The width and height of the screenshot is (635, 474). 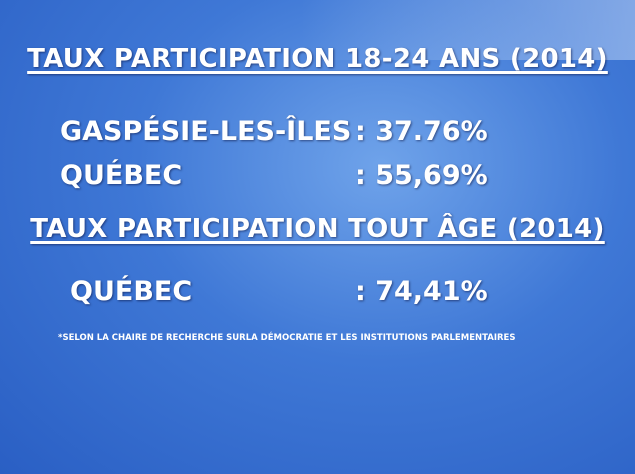 What do you see at coordinates (421, 131) in the screenshot?
I see `row-value: : 37.76%` at bounding box center [421, 131].